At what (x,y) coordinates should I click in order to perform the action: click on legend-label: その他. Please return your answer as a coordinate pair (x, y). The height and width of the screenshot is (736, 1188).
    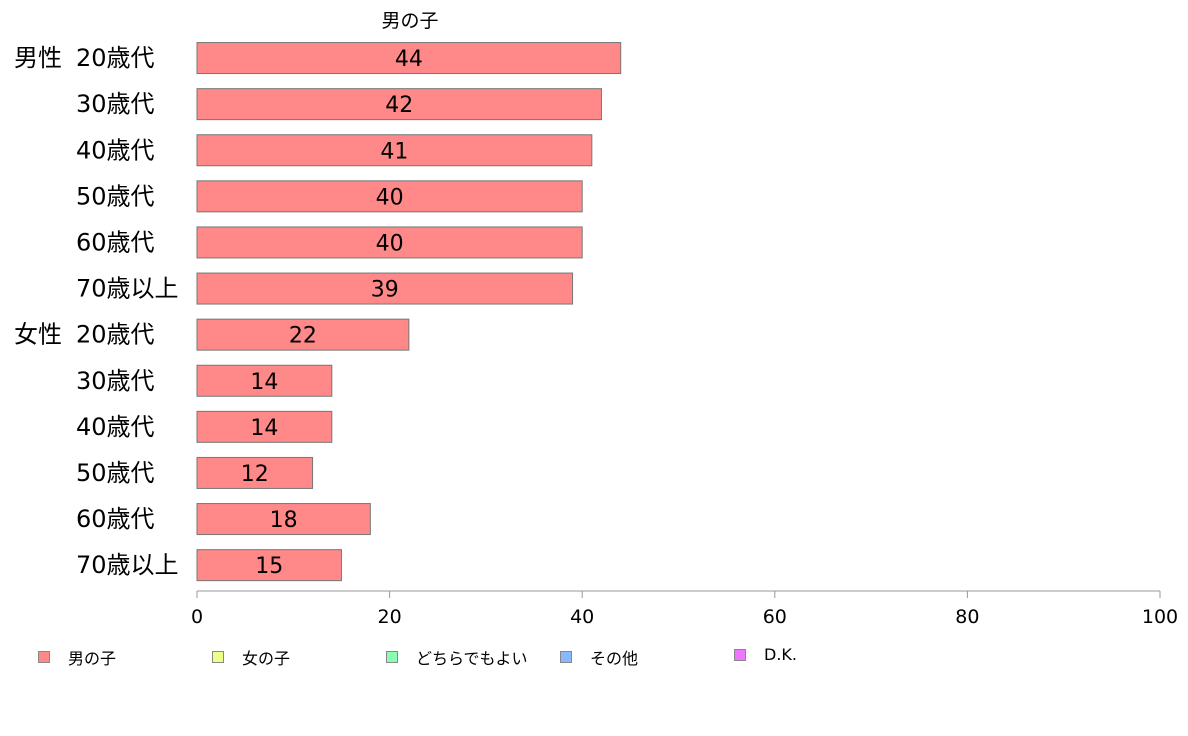
    Looking at the image, I should click on (614, 658).